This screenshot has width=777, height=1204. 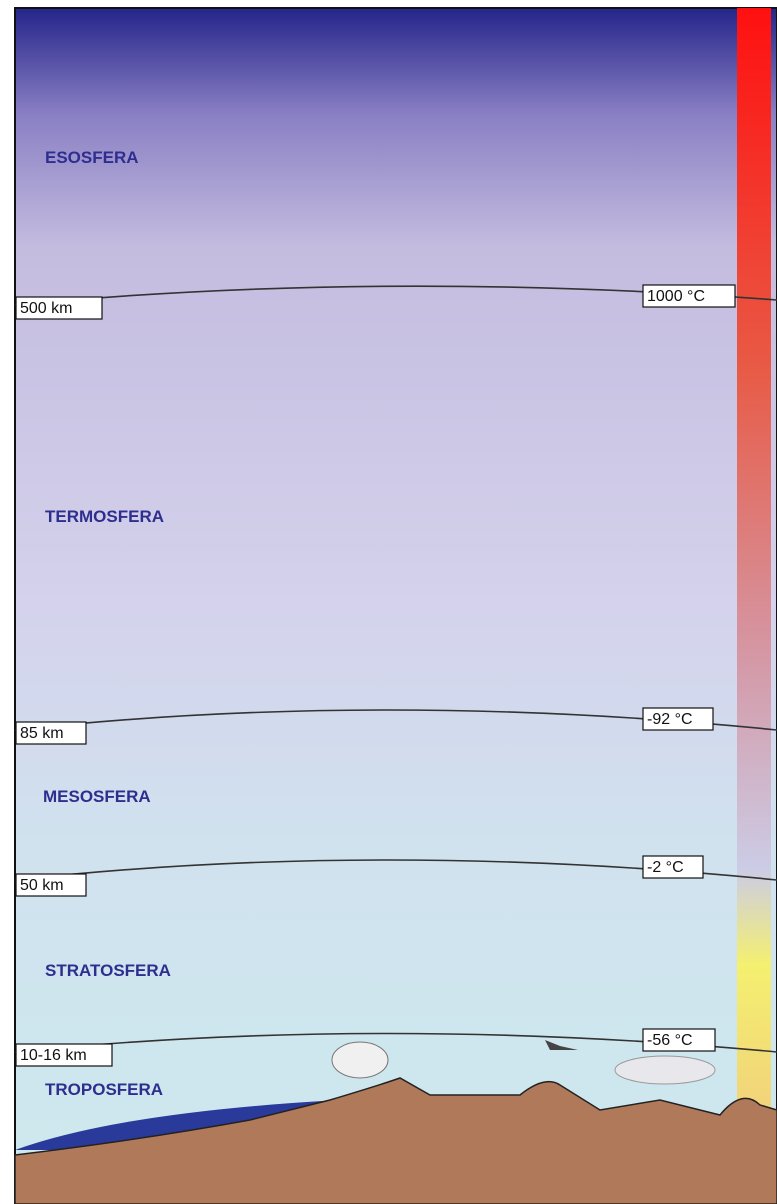 I want to click on layer-label: TROPOSFERA, so click(x=104, y=1089).